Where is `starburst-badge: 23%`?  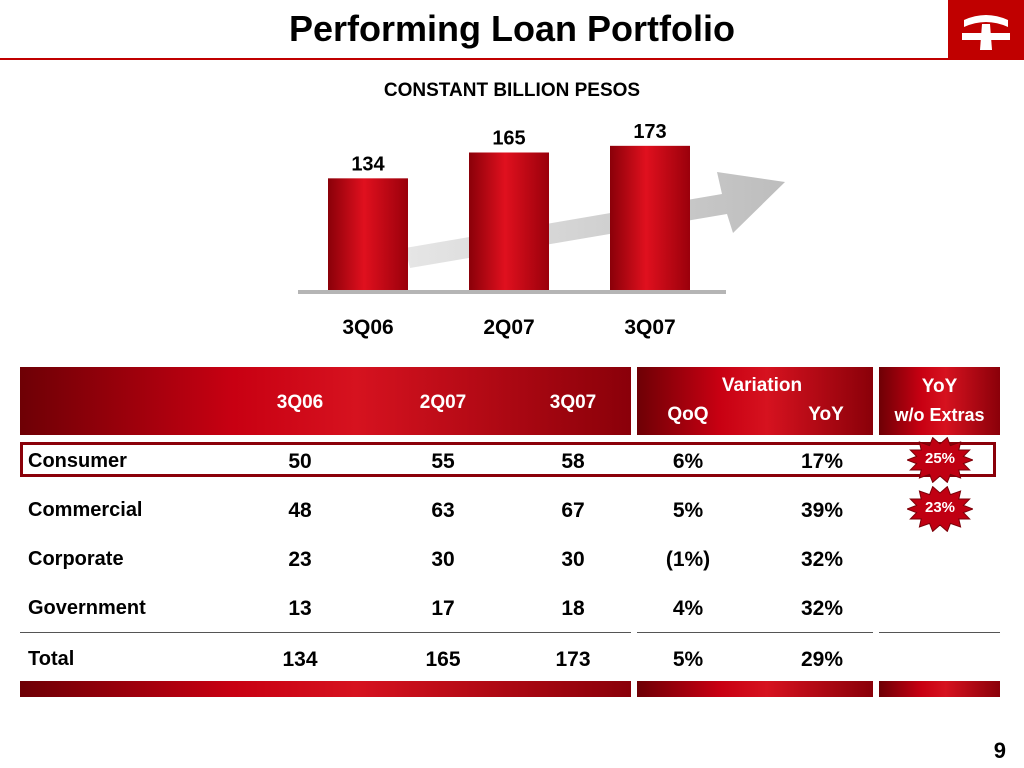 starburst-badge: 23% is located at coordinates (940, 509).